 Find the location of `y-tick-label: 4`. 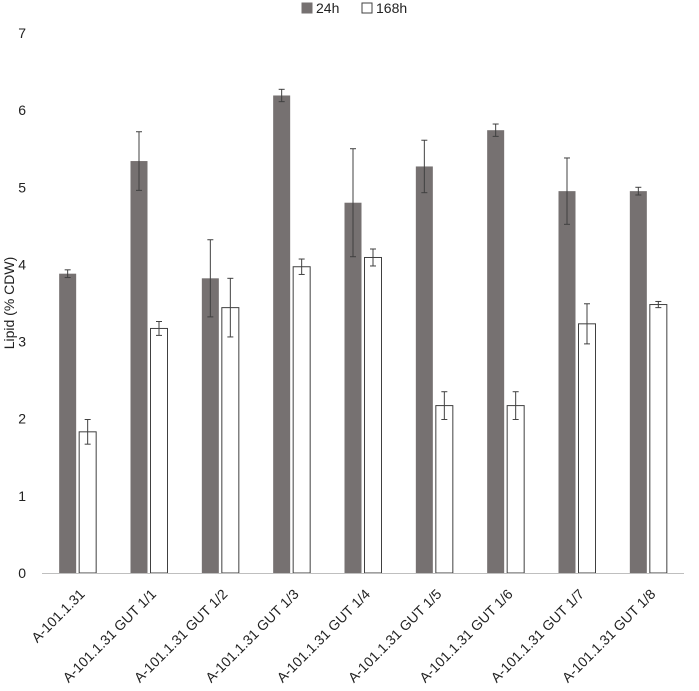

y-tick-label: 4 is located at coordinates (22, 264).